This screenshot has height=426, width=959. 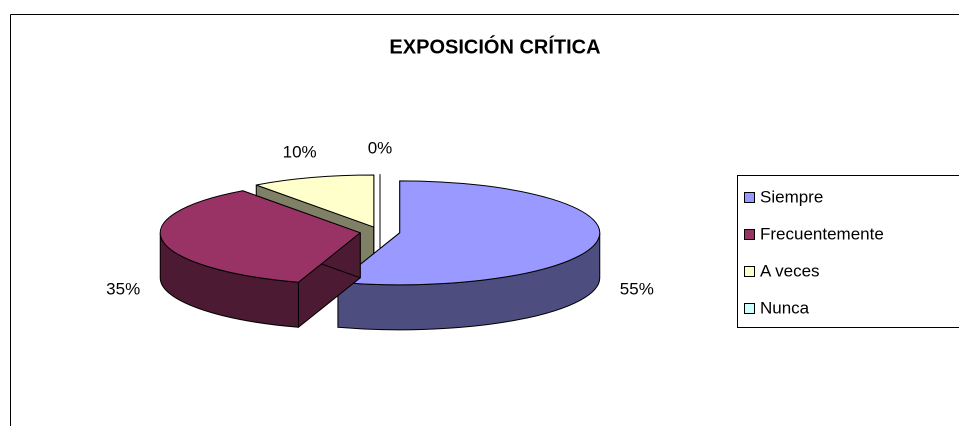 What do you see at coordinates (300, 151) in the screenshot?
I see `data-label: 10%` at bounding box center [300, 151].